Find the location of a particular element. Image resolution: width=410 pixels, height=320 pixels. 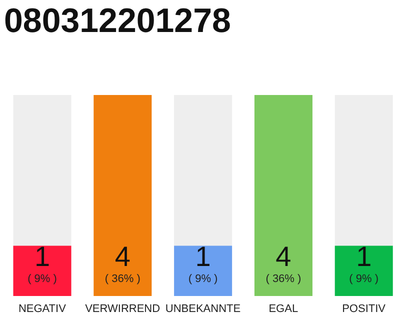

x-tick-label: EGAL is located at coordinates (283, 308).